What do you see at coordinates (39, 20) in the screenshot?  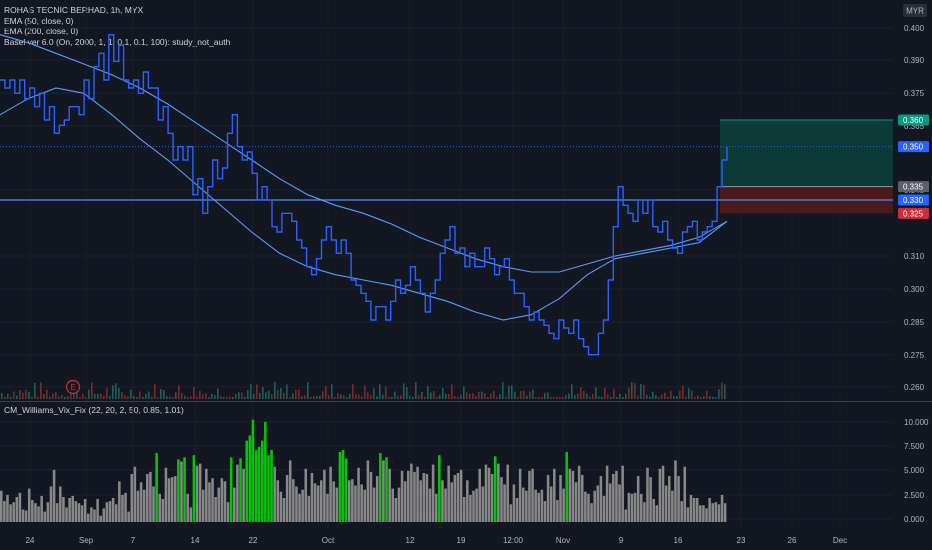 I see `ema50-legend: EMA (50, close, 0)` at bounding box center [39, 20].